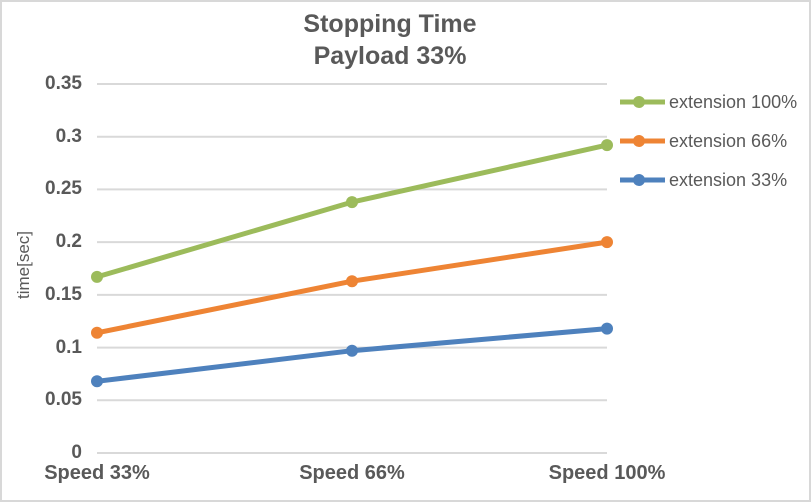 The width and height of the screenshot is (811, 502). I want to click on legend-entry: extension 66%, so click(703, 141).